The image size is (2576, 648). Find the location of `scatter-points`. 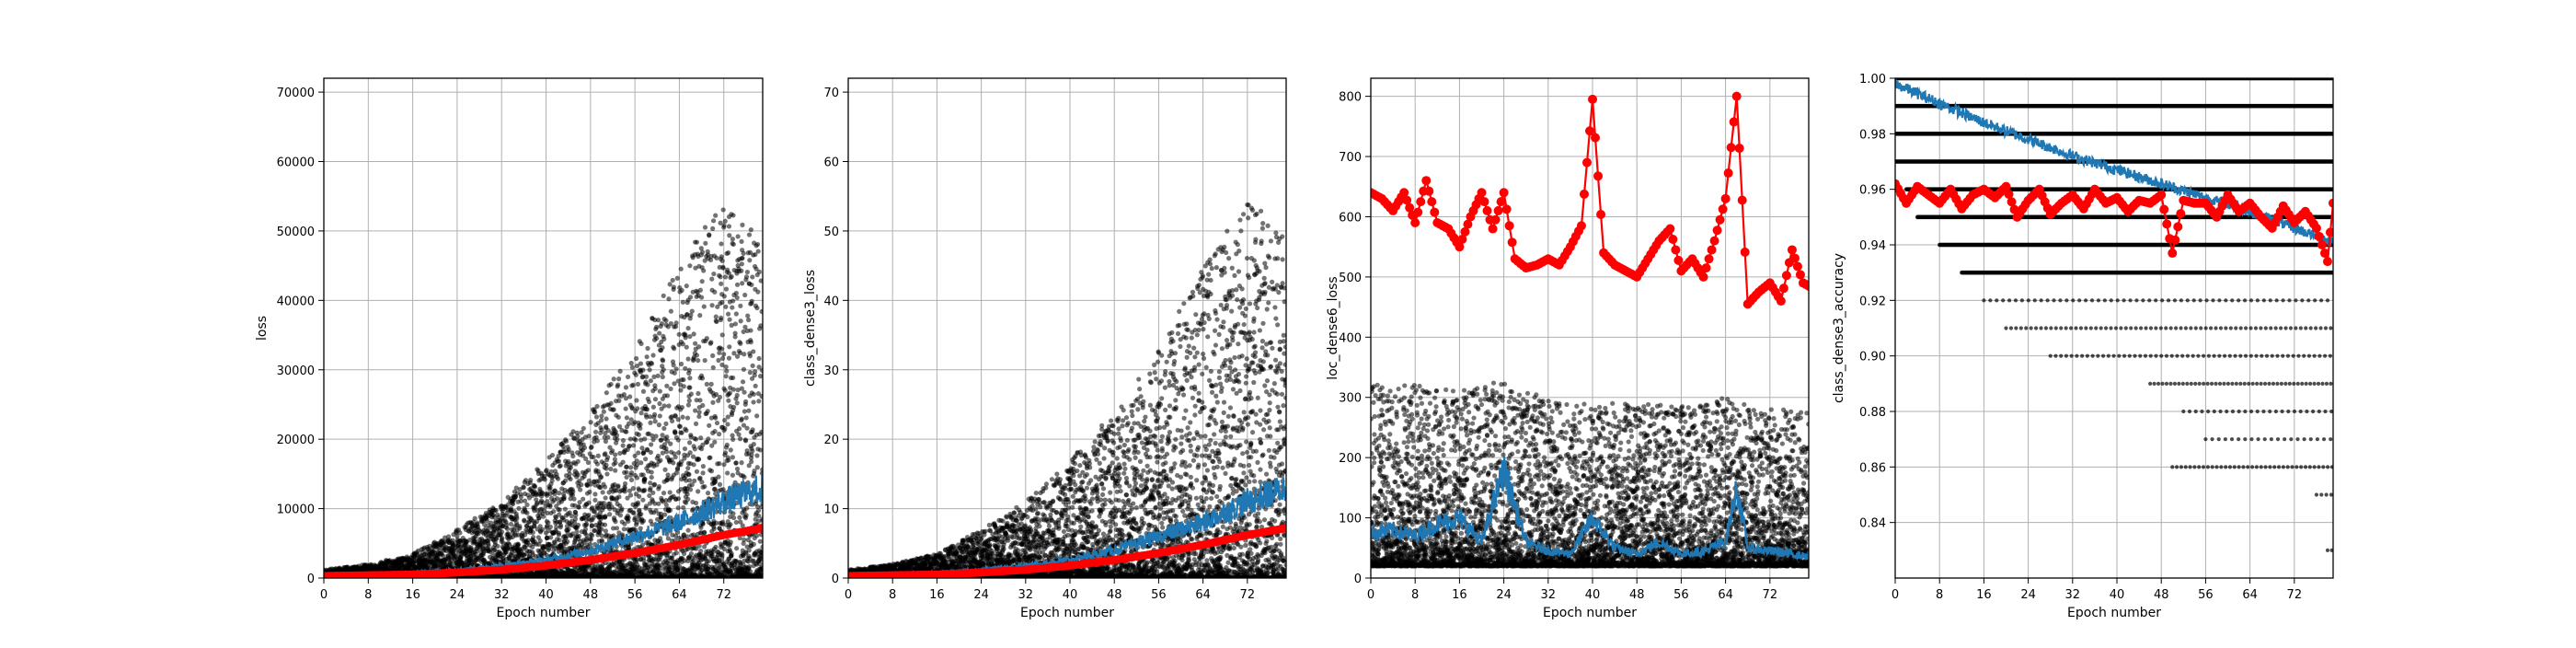

scatter-points is located at coordinates (543, 393).